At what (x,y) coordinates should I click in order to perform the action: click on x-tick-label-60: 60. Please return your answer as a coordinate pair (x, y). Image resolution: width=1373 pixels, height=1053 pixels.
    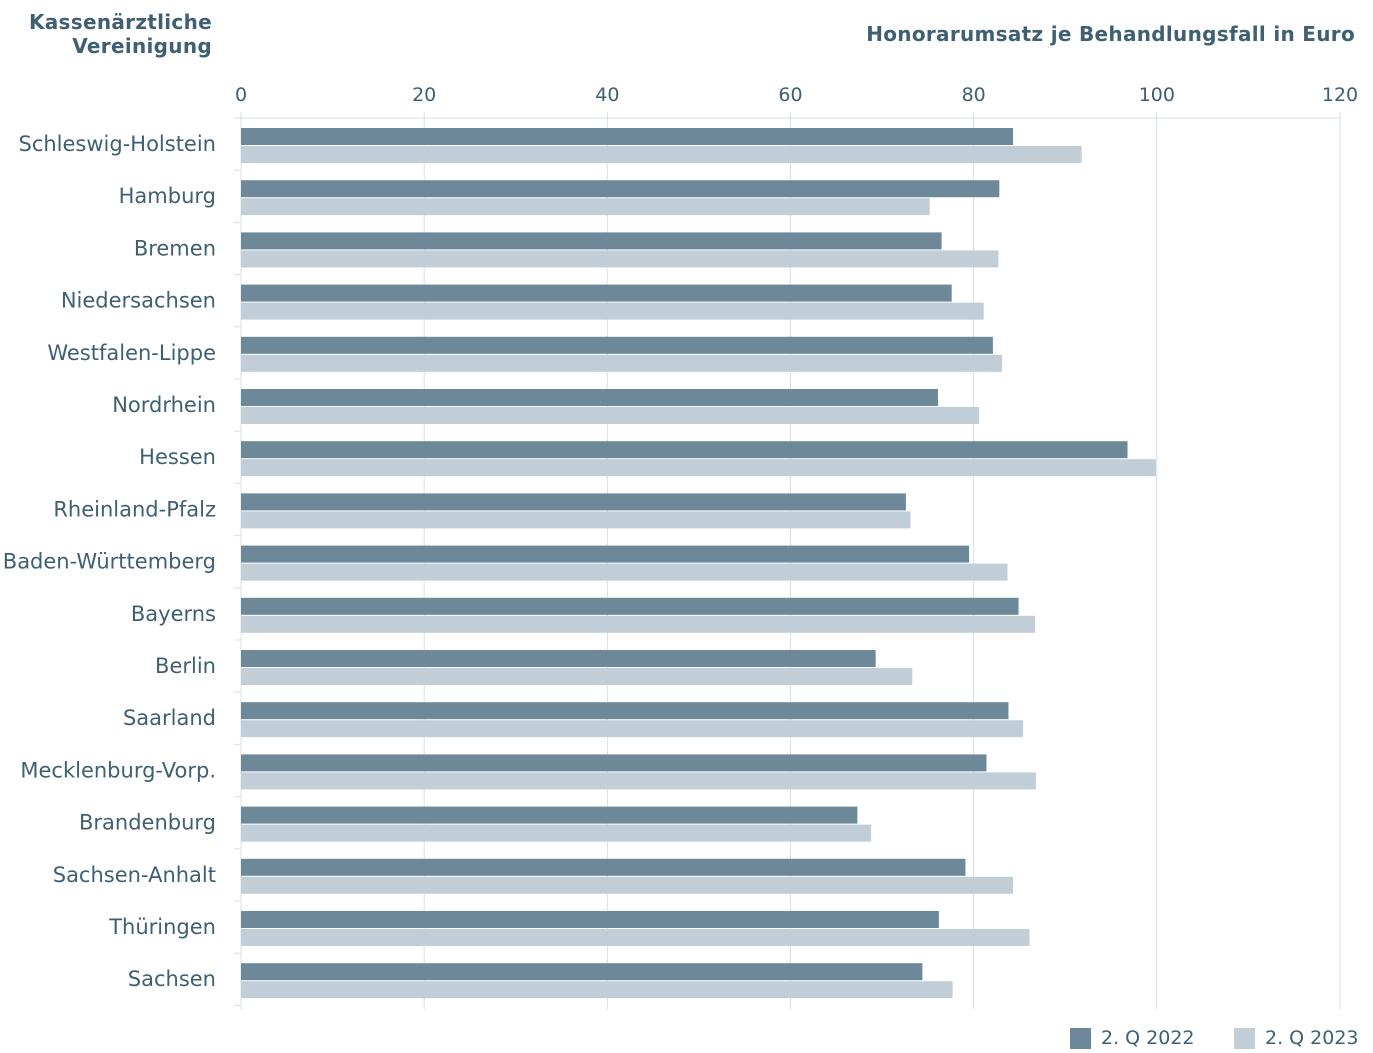
    Looking at the image, I should click on (790, 95).